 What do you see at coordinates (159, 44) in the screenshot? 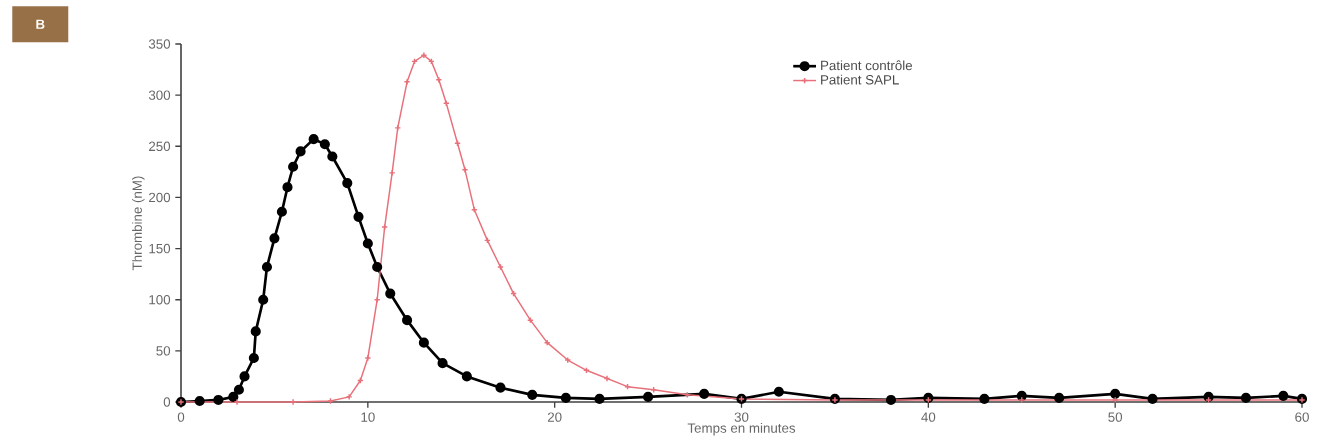
I see `y-tick-label: 350` at bounding box center [159, 44].